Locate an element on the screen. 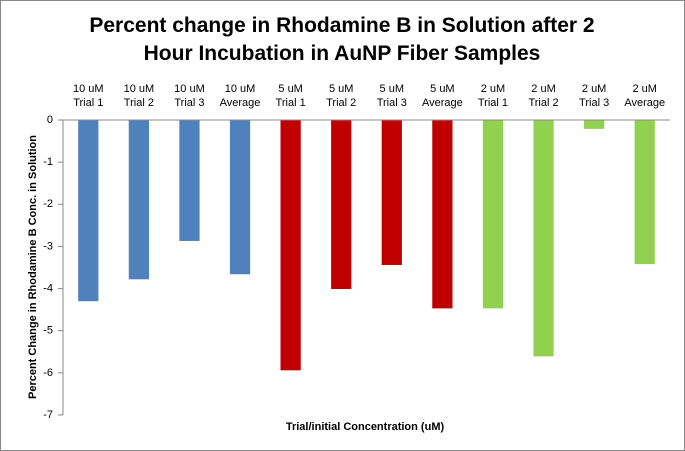 This screenshot has height=451, width=685. y-tick-label: -7 is located at coordinates (48, 415).